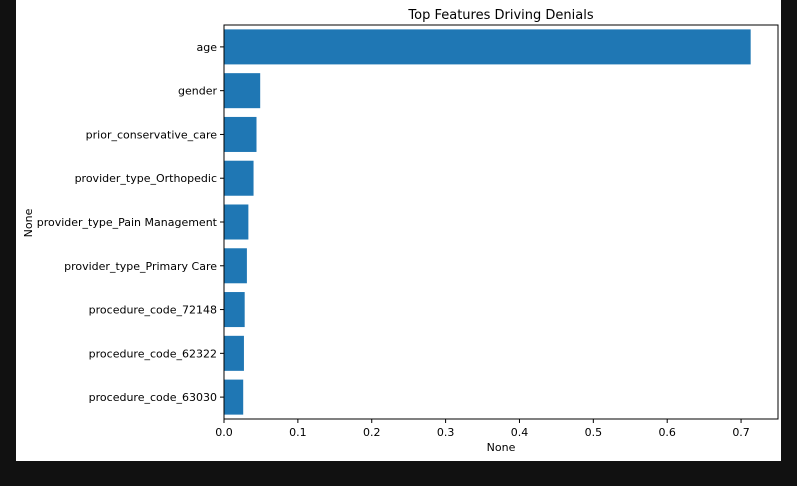 The height and width of the screenshot is (486, 797). Describe the element at coordinates (153, 310) in the screenshot. I see `y-category-label: procedure_code_72148` at that location.